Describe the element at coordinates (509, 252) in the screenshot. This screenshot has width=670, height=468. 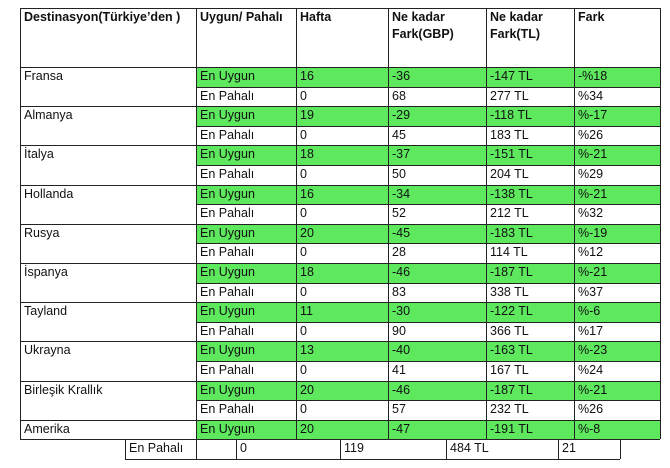
I see `expensive-tl-cell: 114 TL` at that location.